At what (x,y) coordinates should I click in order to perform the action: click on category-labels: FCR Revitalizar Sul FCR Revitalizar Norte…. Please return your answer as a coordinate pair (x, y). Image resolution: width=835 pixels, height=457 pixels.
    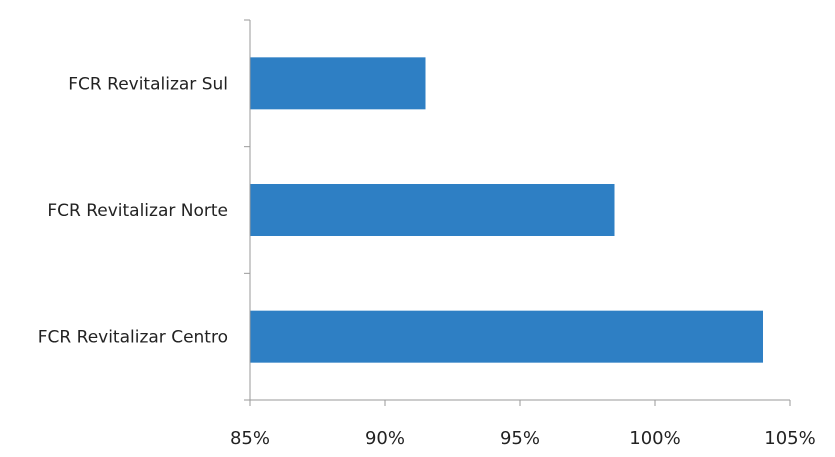
    Looking at the image, I should click on (133, 210).